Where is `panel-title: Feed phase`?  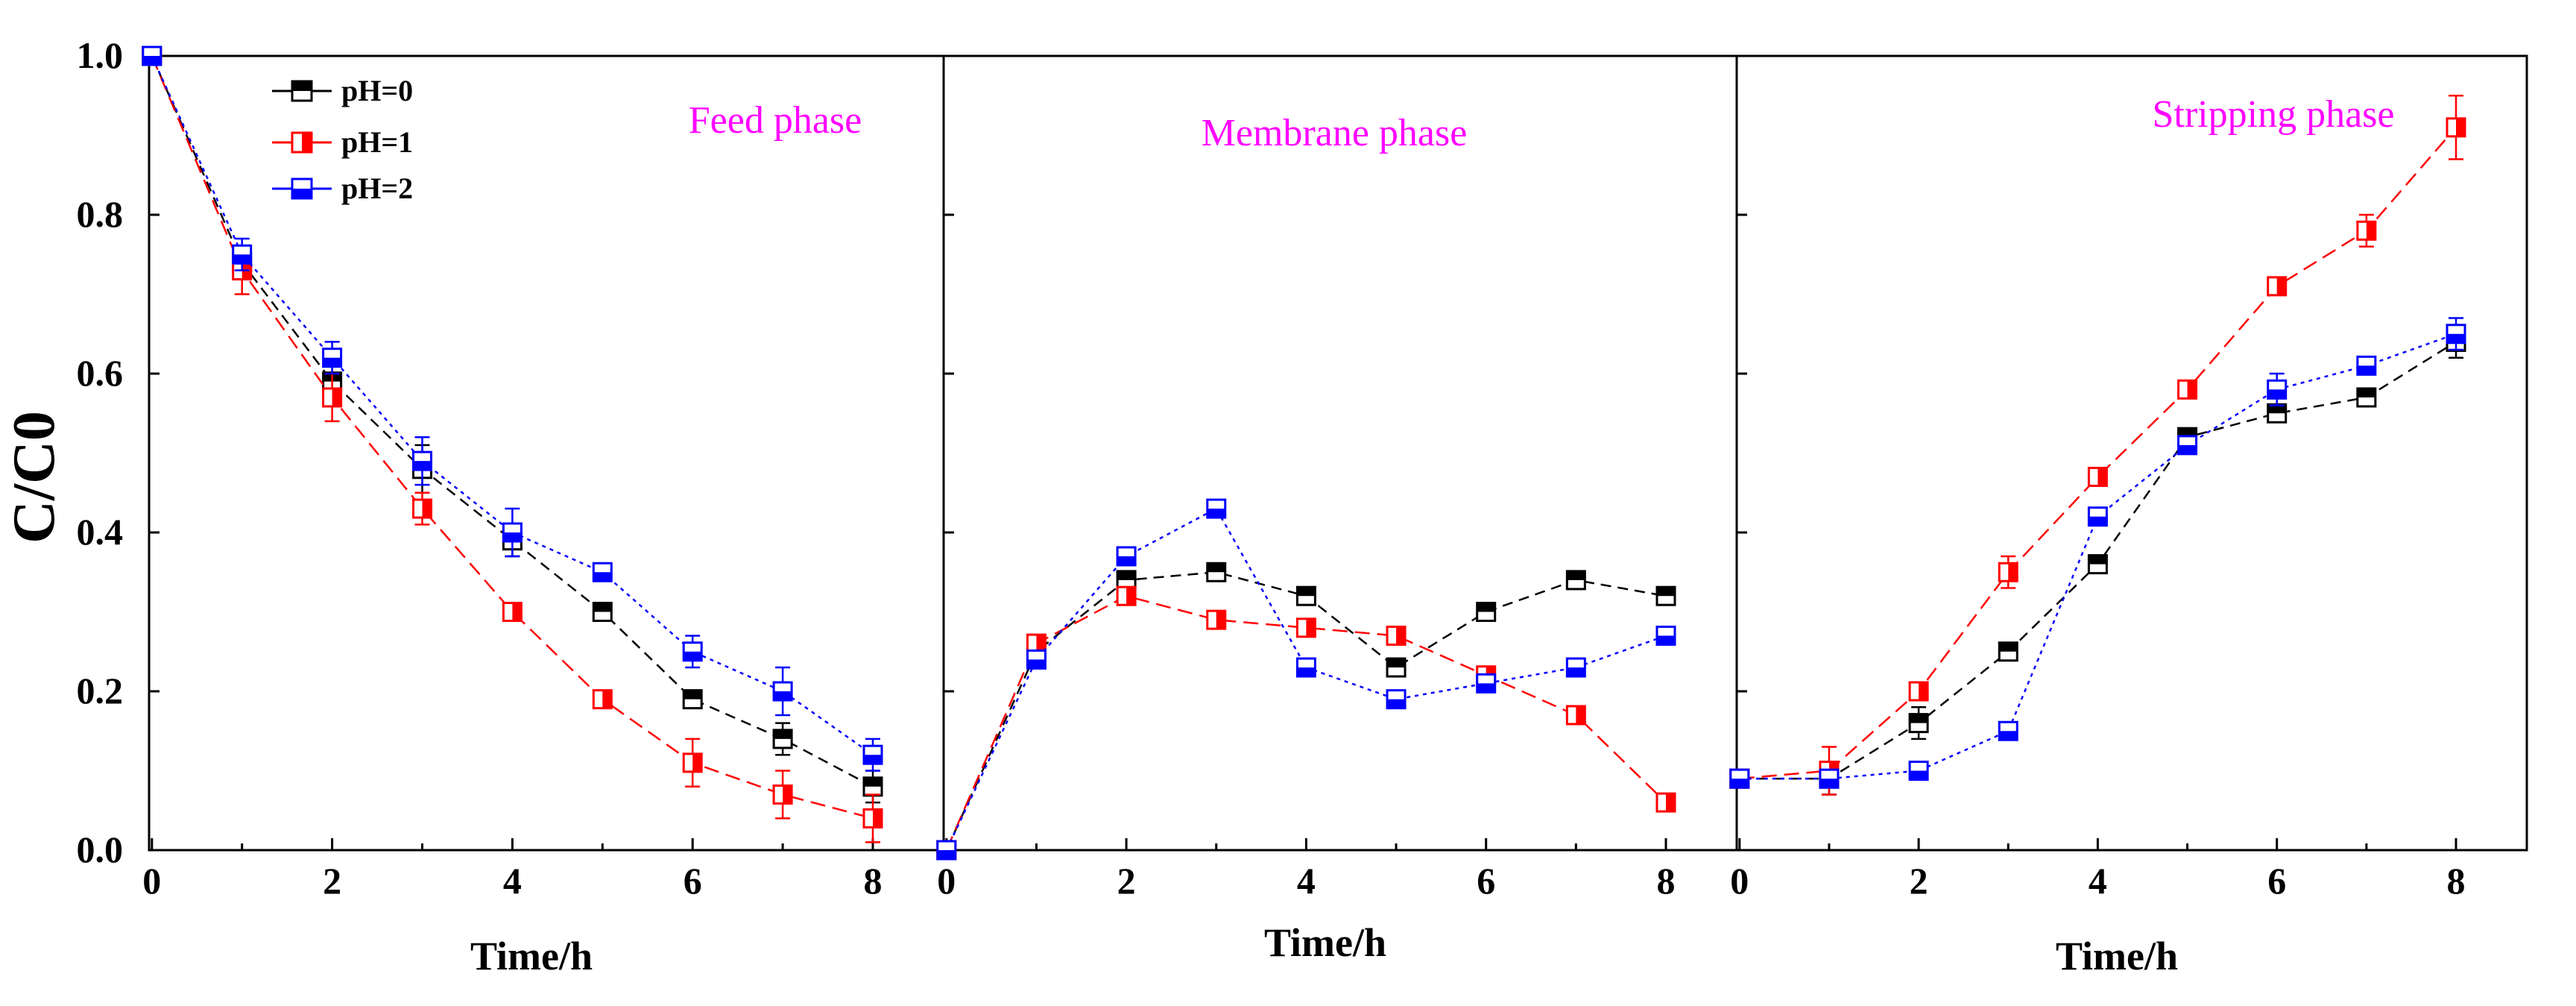
panel-title: Feed phase is located at coordinates (776, 120).